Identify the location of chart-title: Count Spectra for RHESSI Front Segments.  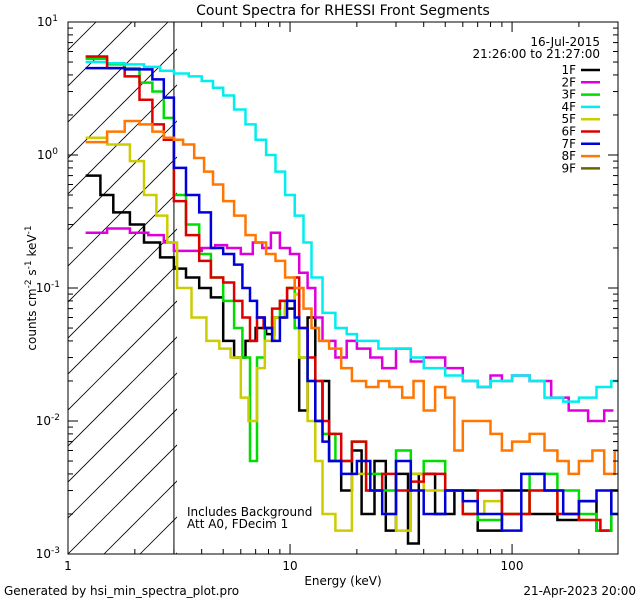
(343, 11).